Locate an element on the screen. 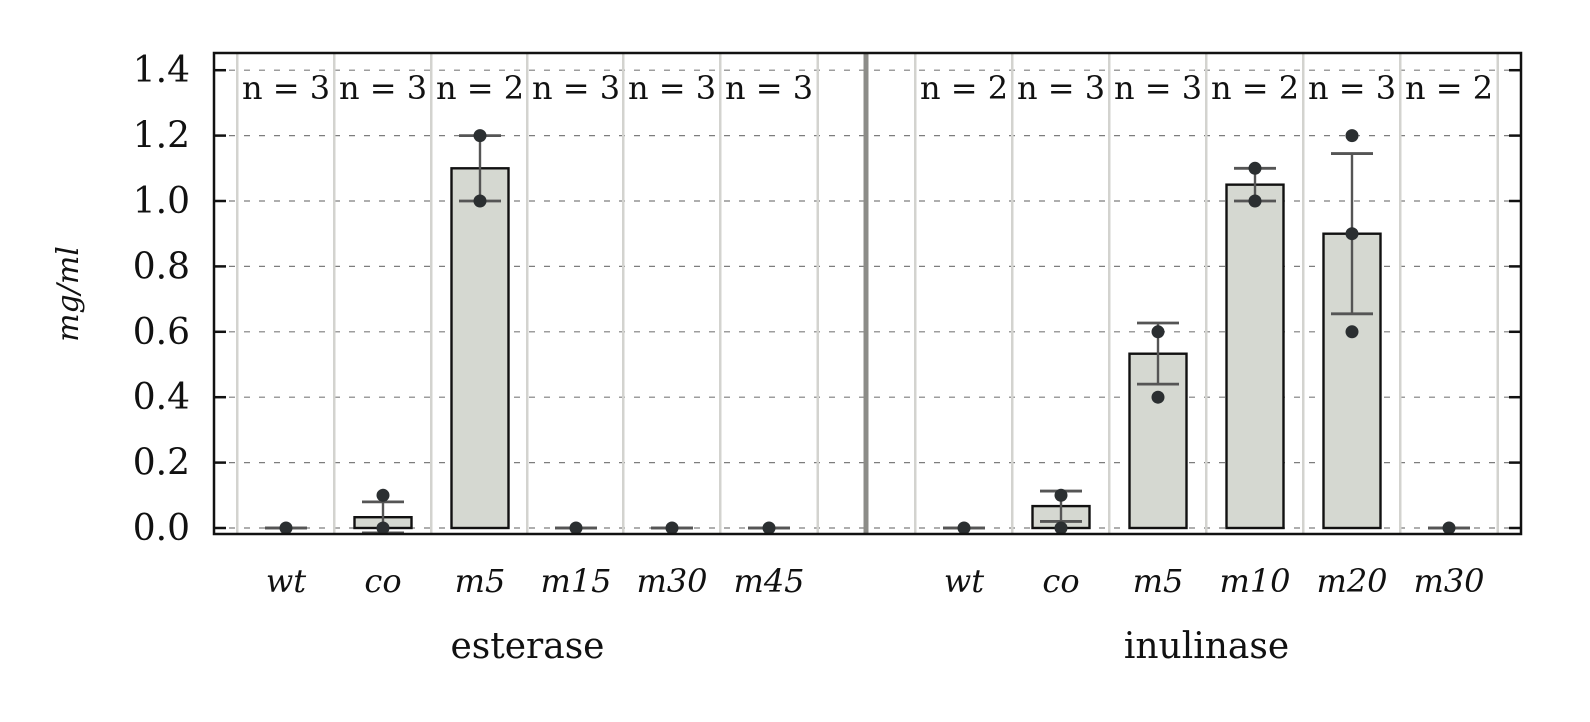 The width and height of the screenshot is (1590, 722). y-tick-label: 1.4 is located at coordinates (161, 70).